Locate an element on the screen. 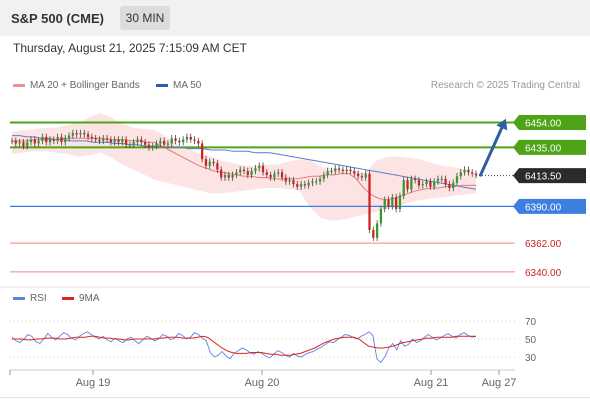 Image resolution: width=590 pixels, height=400 pixels. header-bar: S&P 500 (CME) 30 MIN is located at coordinates (295, 18).